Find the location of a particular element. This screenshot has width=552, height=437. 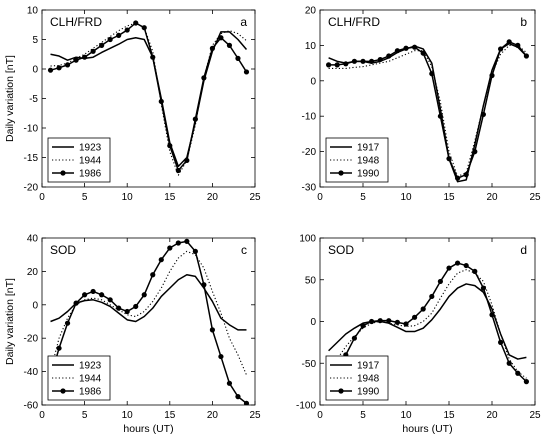

y-tick-label: -10 is located at coordinates (31, 129).